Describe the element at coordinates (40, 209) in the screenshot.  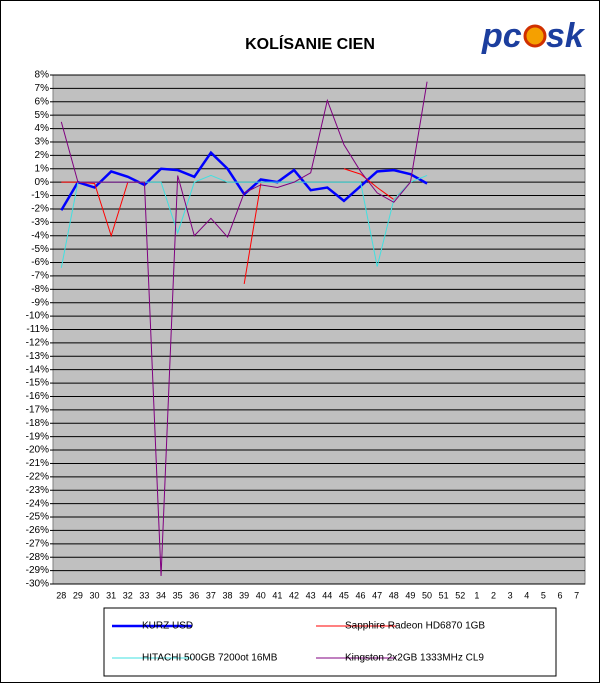
I see `y-tick-label: -2%` at that location.